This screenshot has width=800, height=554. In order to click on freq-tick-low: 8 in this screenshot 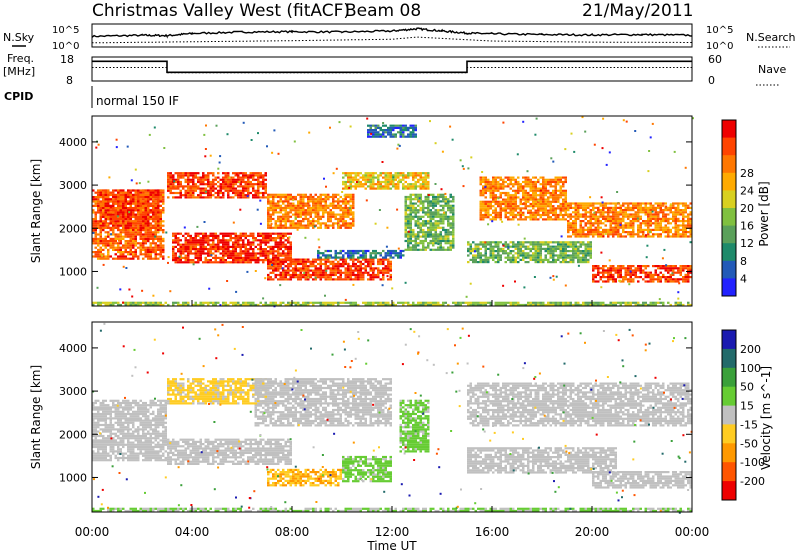, I will do `click(69, 80)`.